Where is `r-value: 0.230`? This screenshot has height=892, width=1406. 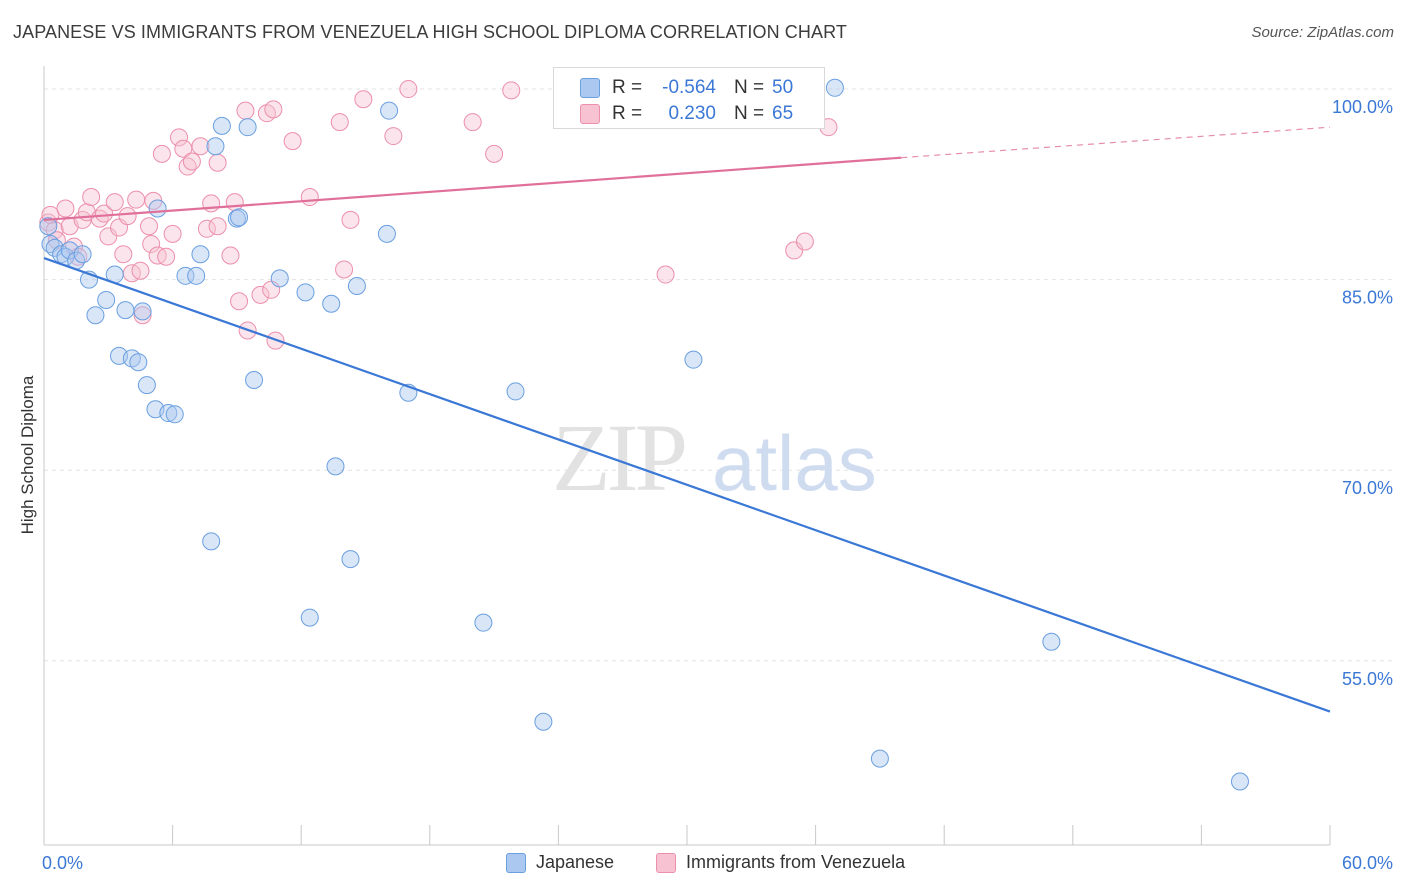 r-value: 0.230 is located at coordinates (692, 113).